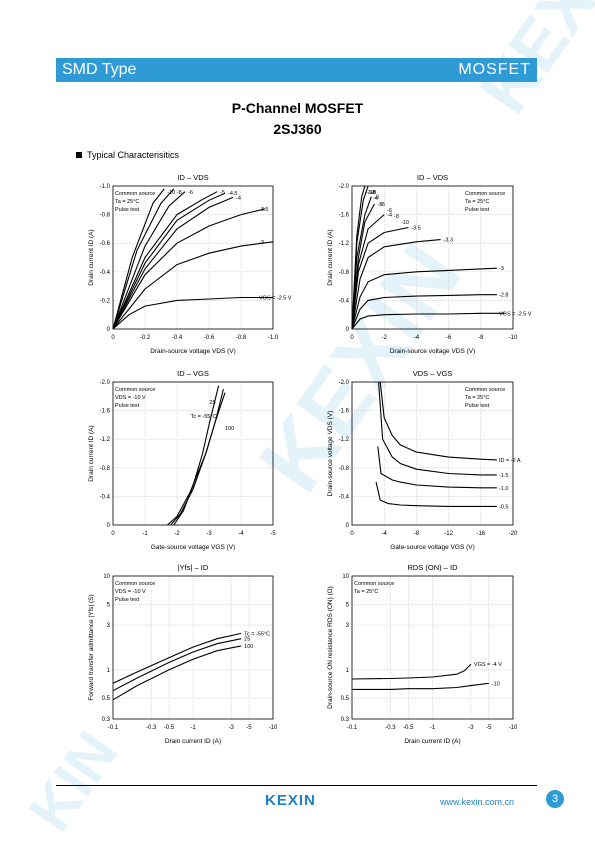 The width and height of the screenshot is (595, 842). I want to click on x-tick-label: -20, so click(513, 534).